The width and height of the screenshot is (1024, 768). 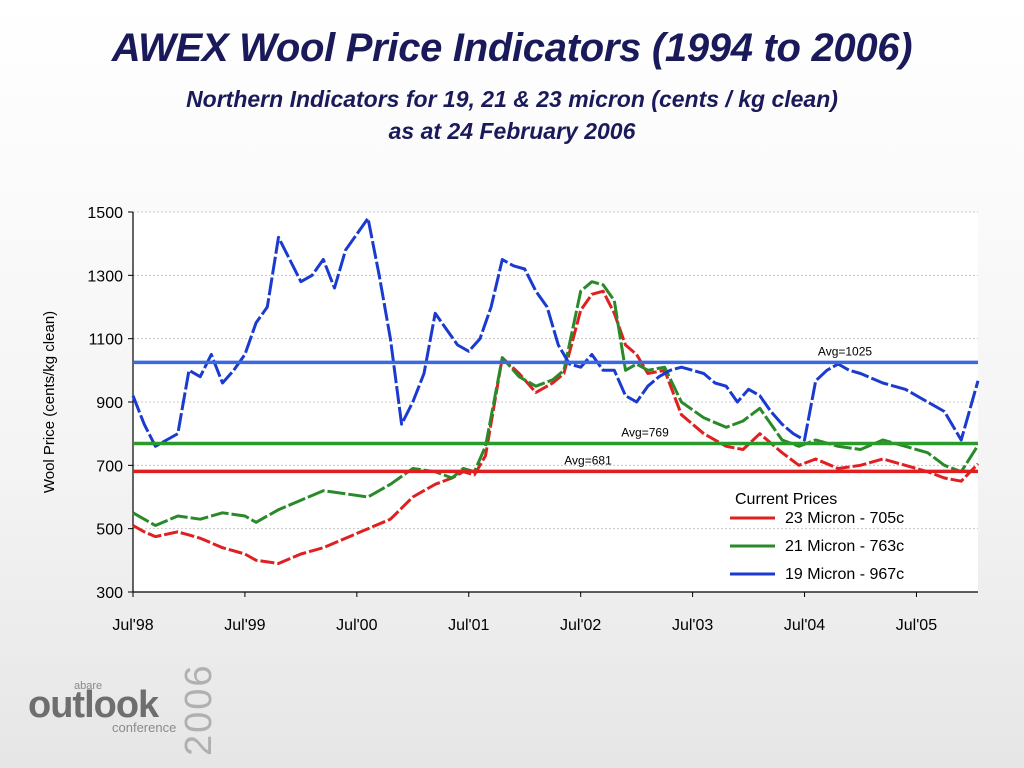 What do you see at coordinates (844, 546) in the screenshot?
I see `legend-label: 21 Micron - 763c` at bounding box center [844, 546].